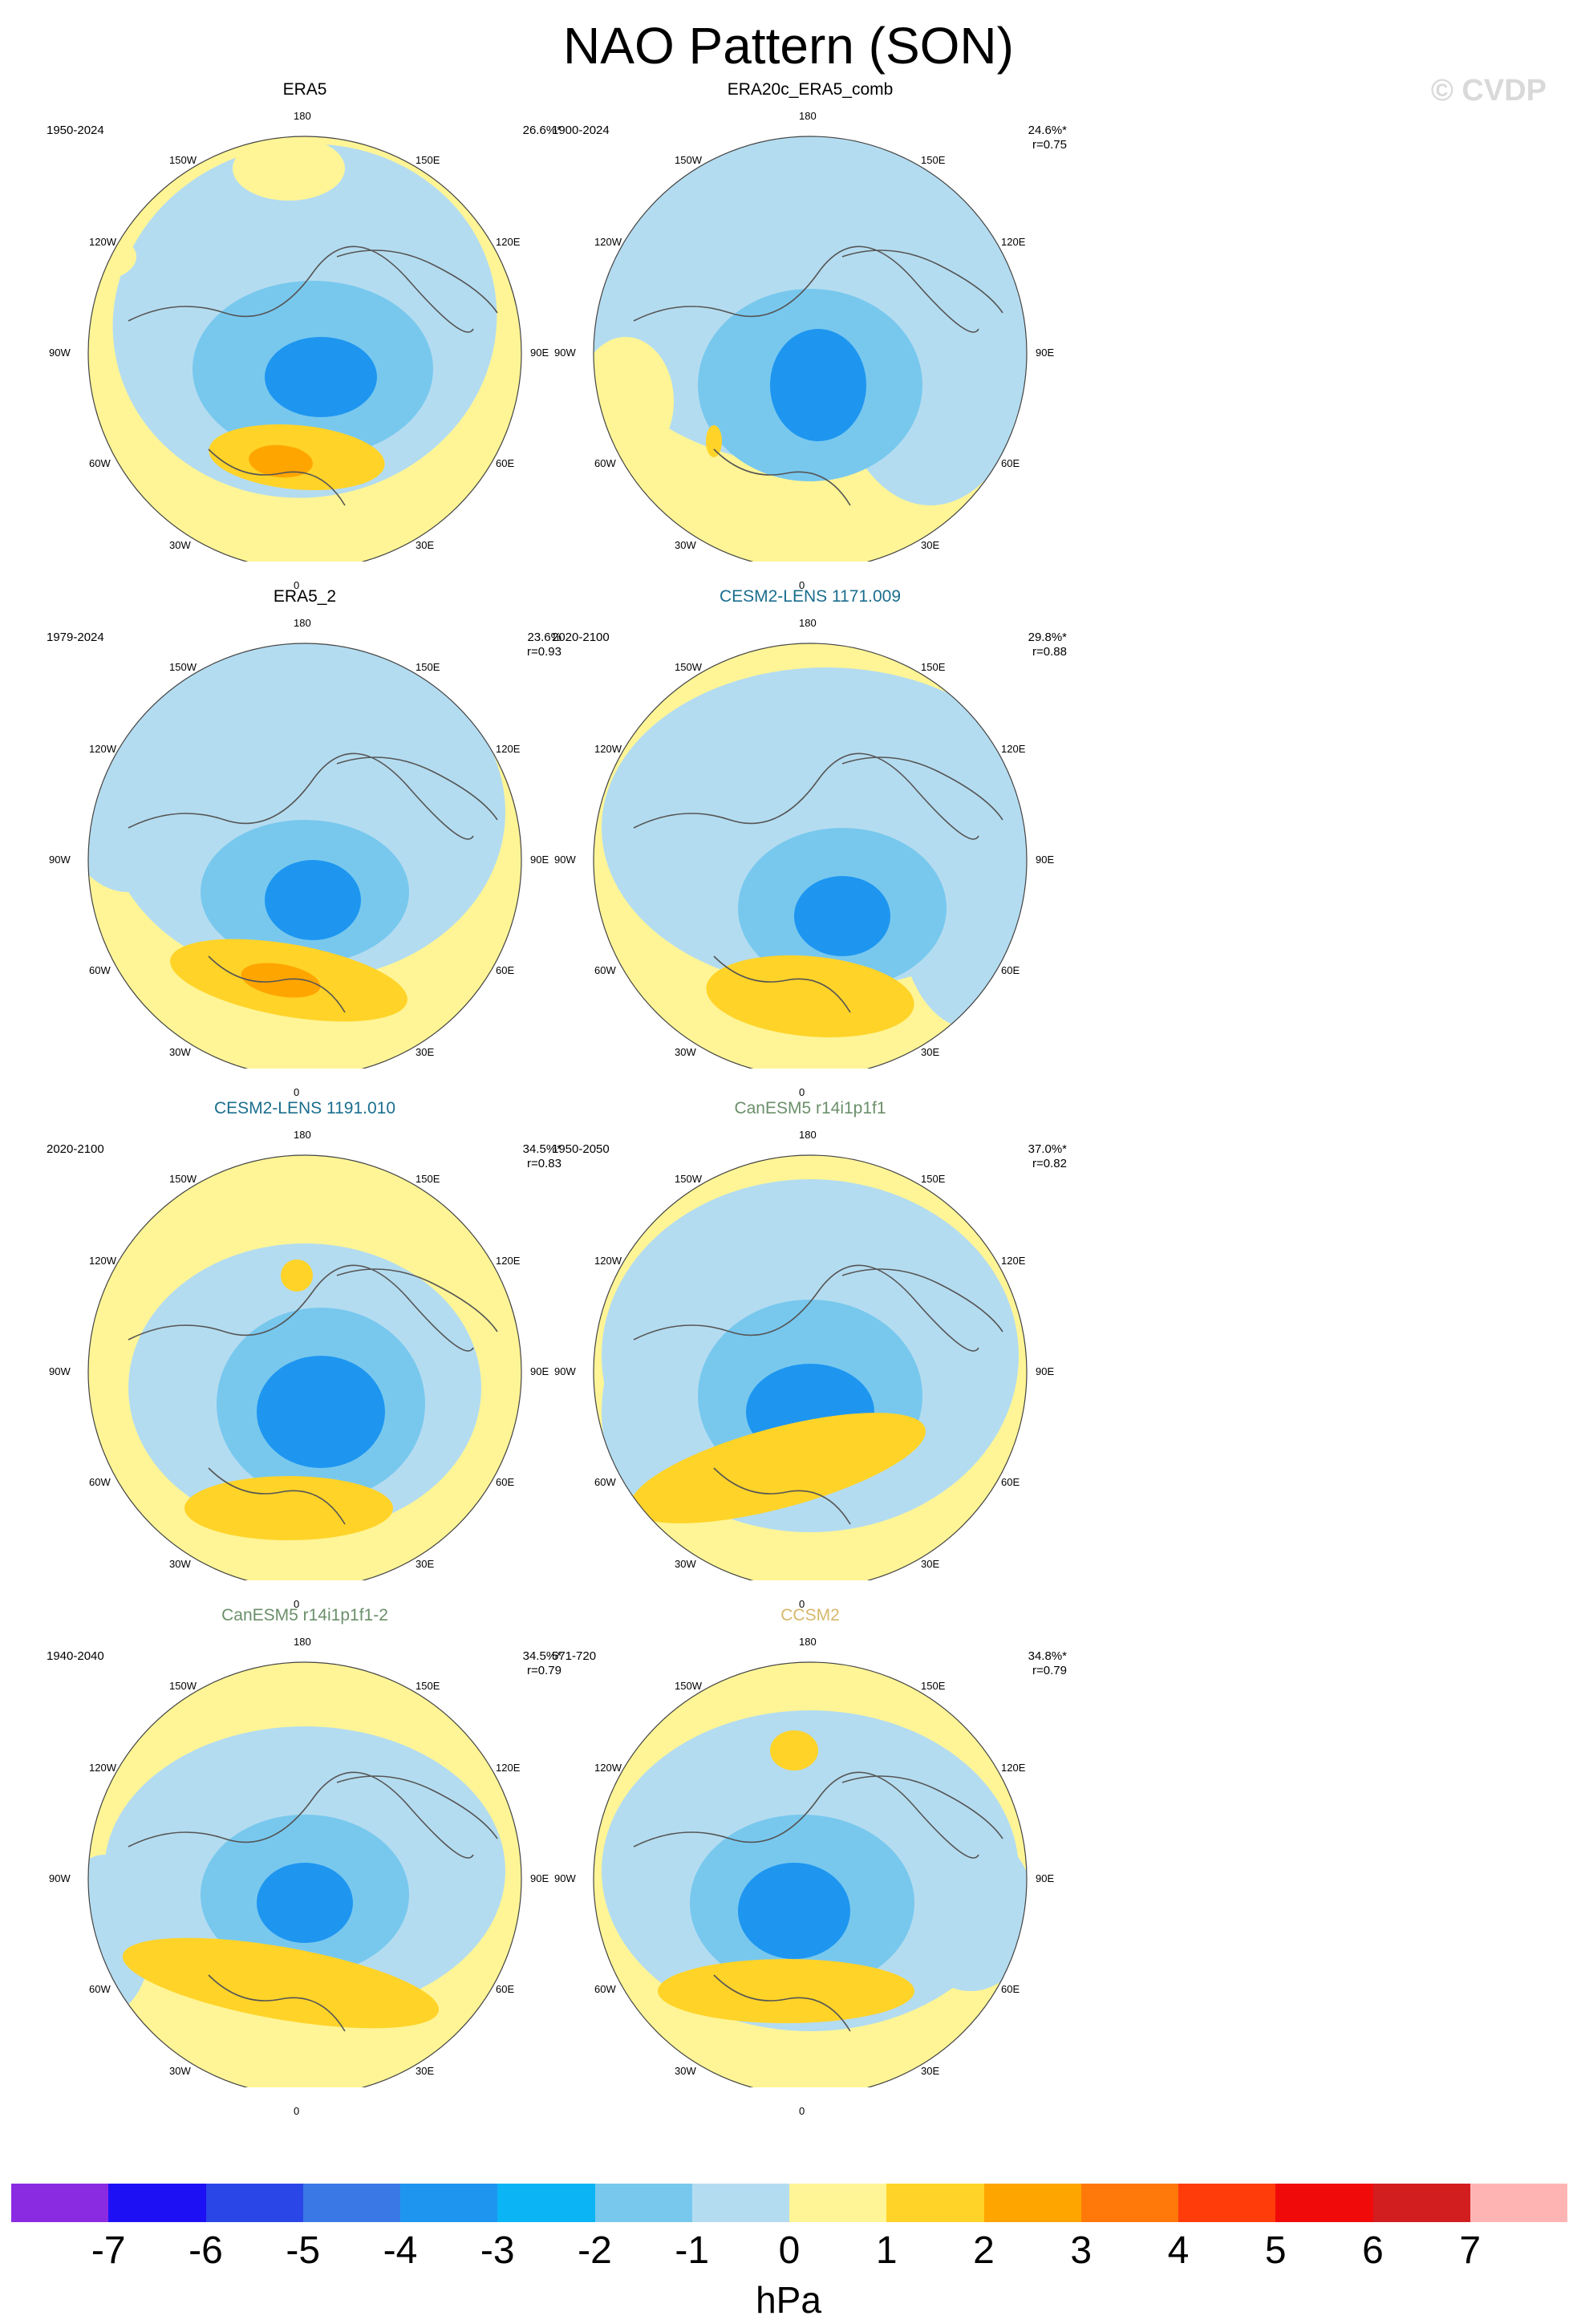 This screenshot has width=1577, height=2324. Describe the element at coordinates (542, 131) in the screenshot. I see `panel-stats: 26.6%*` at that location.